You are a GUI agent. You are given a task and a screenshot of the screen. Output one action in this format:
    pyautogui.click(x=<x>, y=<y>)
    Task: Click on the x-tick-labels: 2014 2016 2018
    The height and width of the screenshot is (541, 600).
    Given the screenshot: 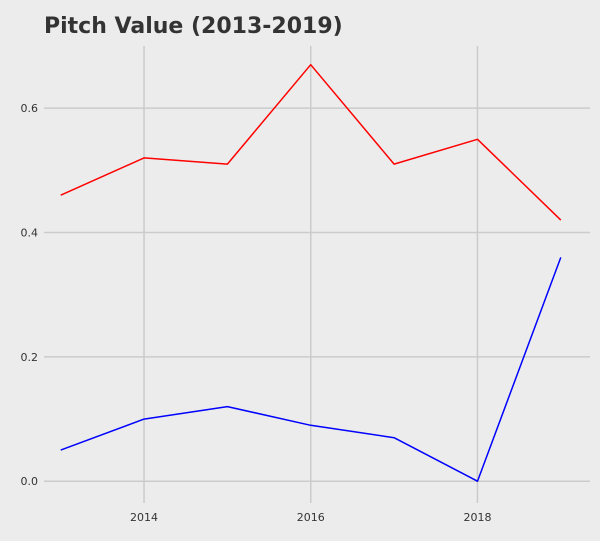 What is the action you would take?
    pyautogui.click(x=310, y=517)
    